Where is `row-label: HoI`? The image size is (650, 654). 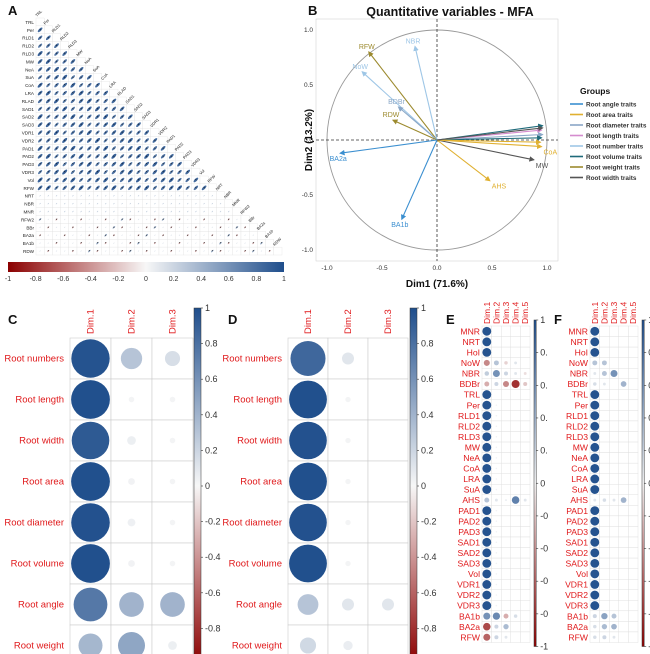 row-label: HoI is located at coordinates (473, 353).